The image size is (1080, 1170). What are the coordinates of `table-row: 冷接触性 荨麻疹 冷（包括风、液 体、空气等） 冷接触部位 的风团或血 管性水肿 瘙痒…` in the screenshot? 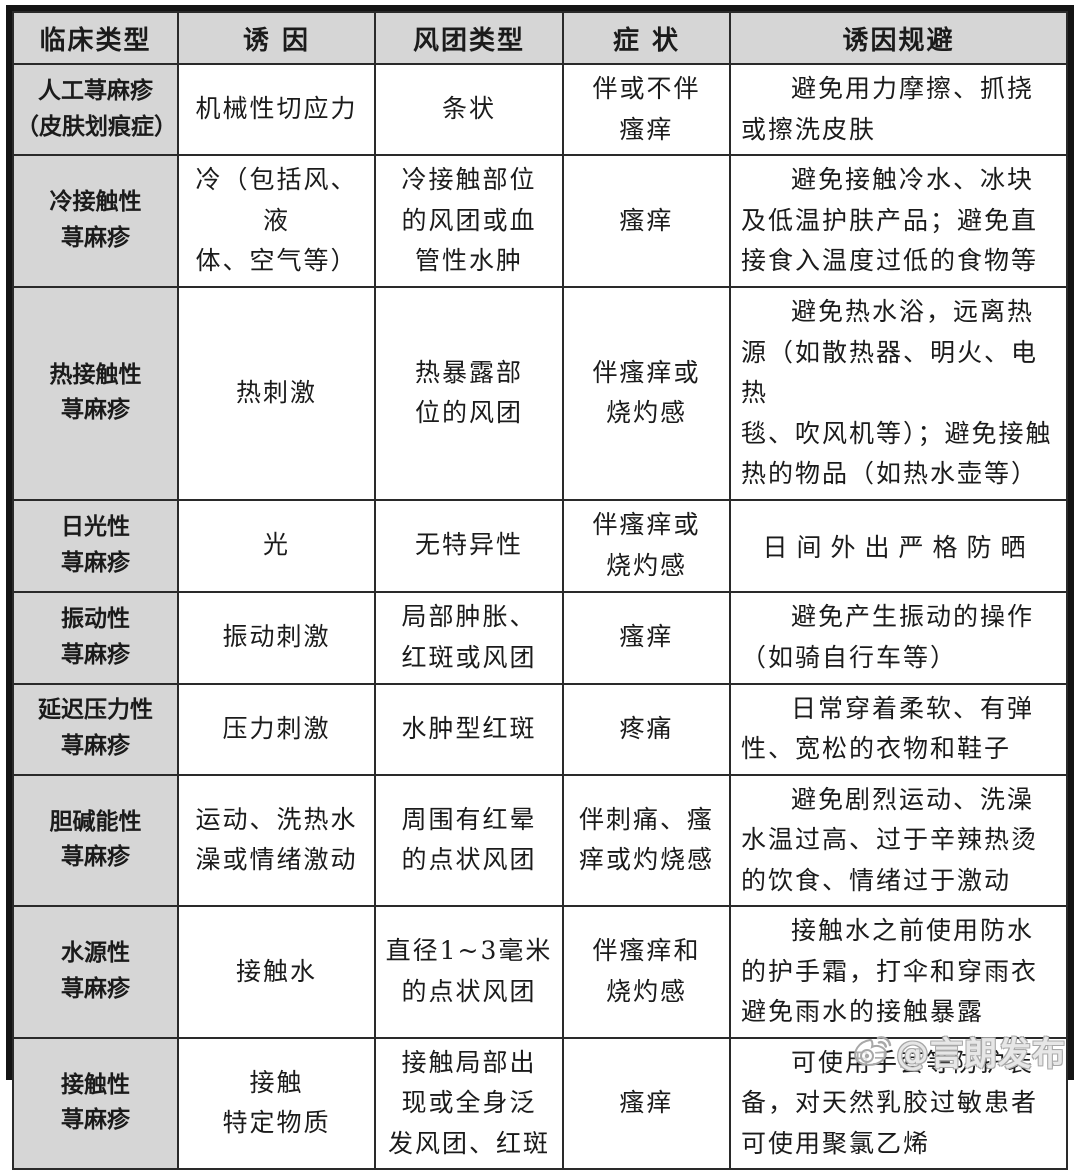 It's located at (540, 221).